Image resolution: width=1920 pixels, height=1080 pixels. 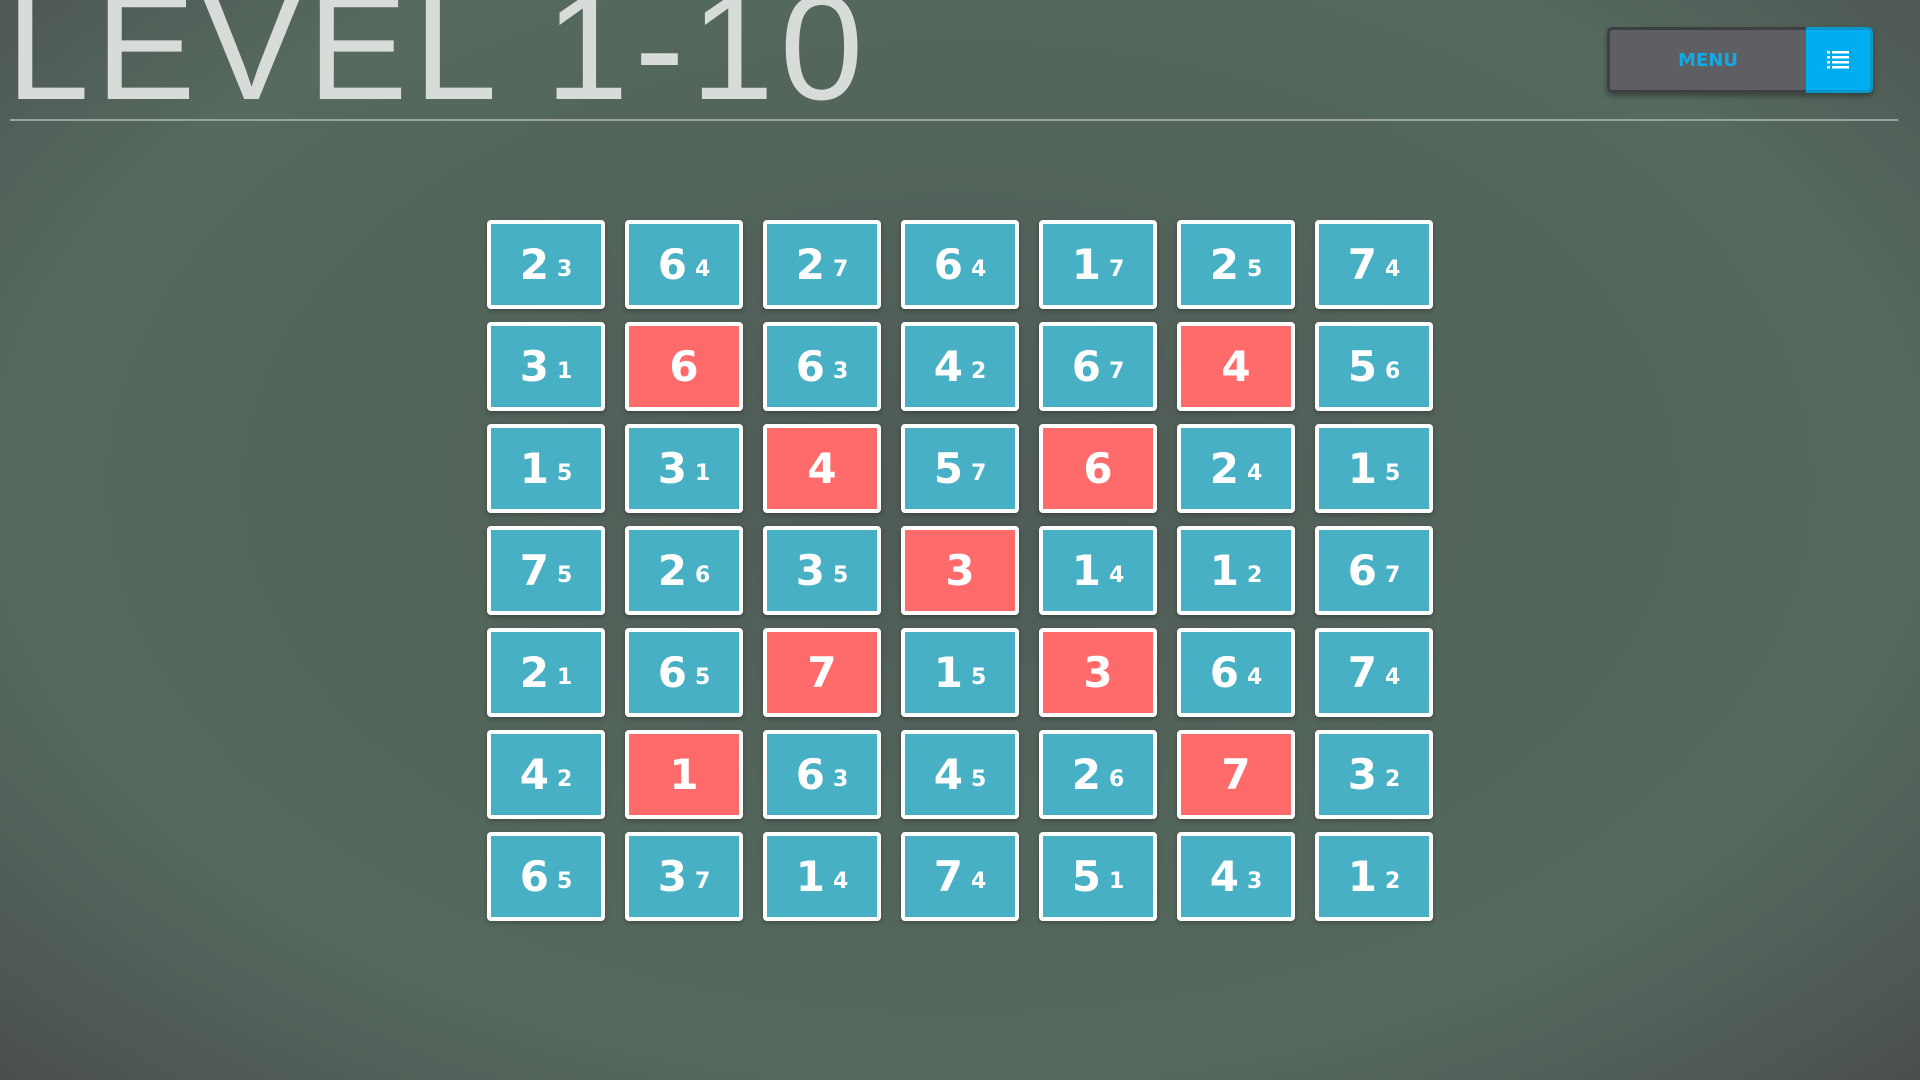 I want to click on header-divider, so click(x=954, y=120).